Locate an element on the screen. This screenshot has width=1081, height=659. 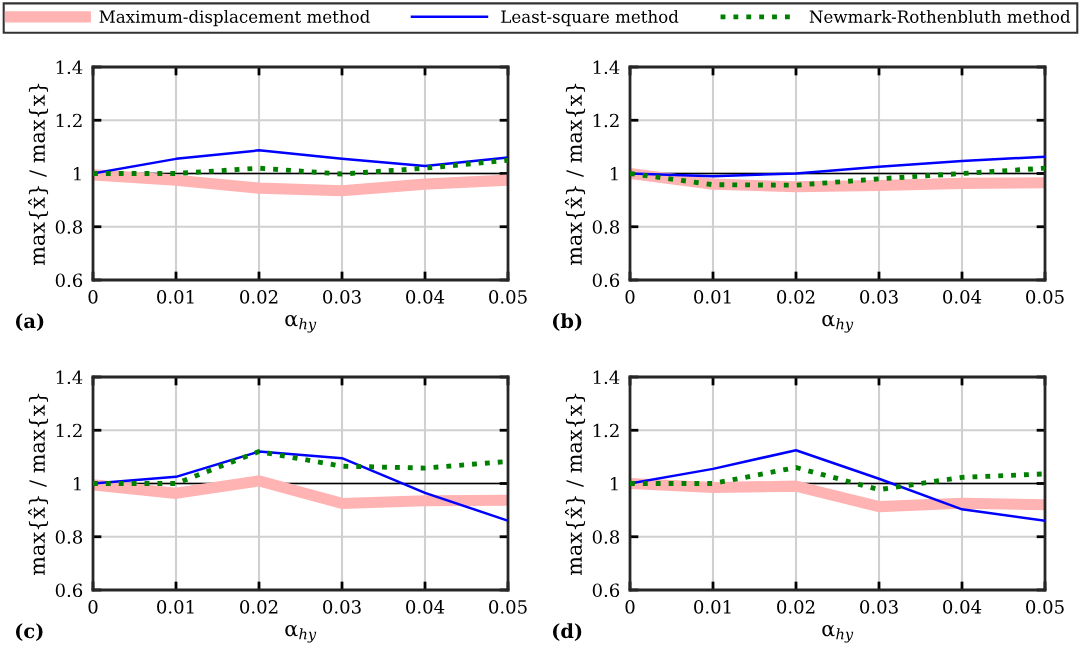
text: (b) is located at coordinates (567, 322).